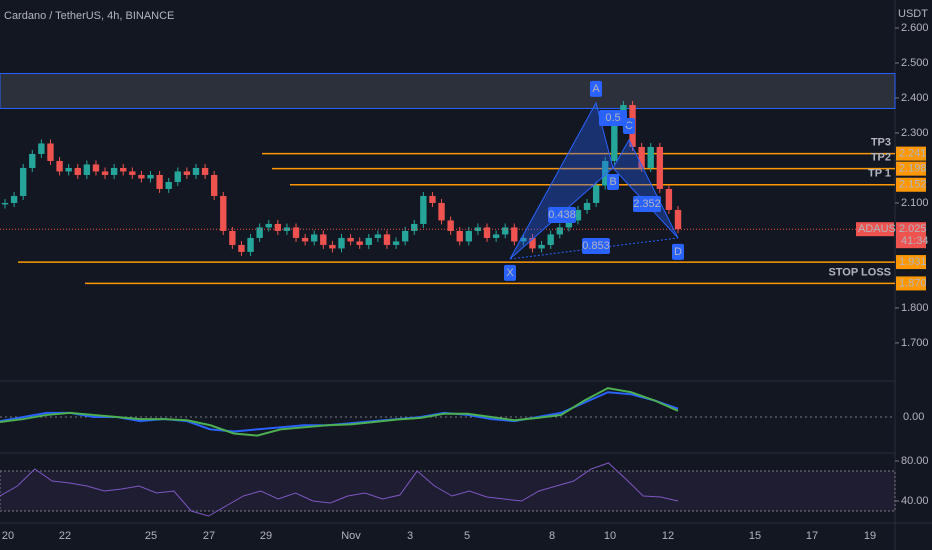  Describe the element at coordinates (881, 143) in the screenshot. I see `level-name: TP3` at that location.